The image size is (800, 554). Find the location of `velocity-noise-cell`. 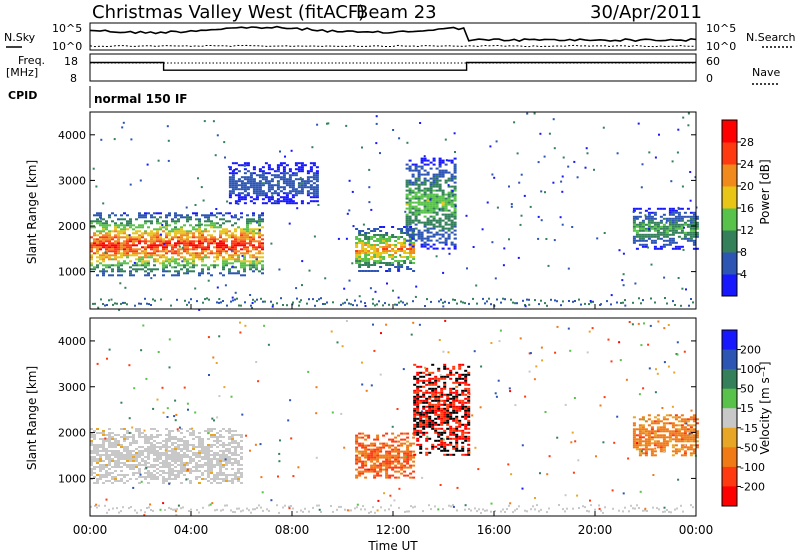

velocity-noise-cell is located at coordinates (422, 411).